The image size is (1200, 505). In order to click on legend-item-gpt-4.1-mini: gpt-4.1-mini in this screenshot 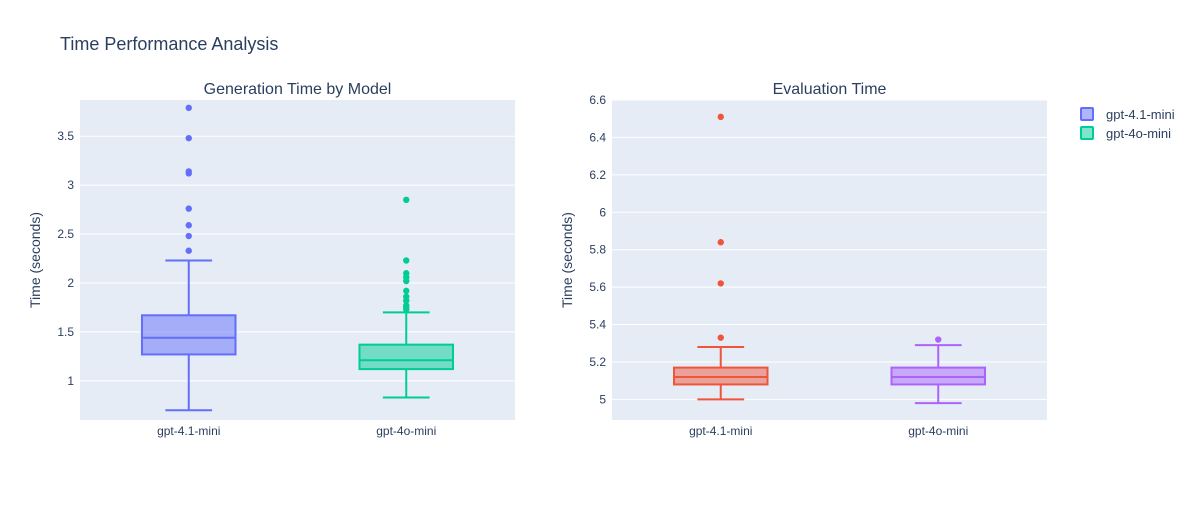, I will do `click(1127, 114)`.